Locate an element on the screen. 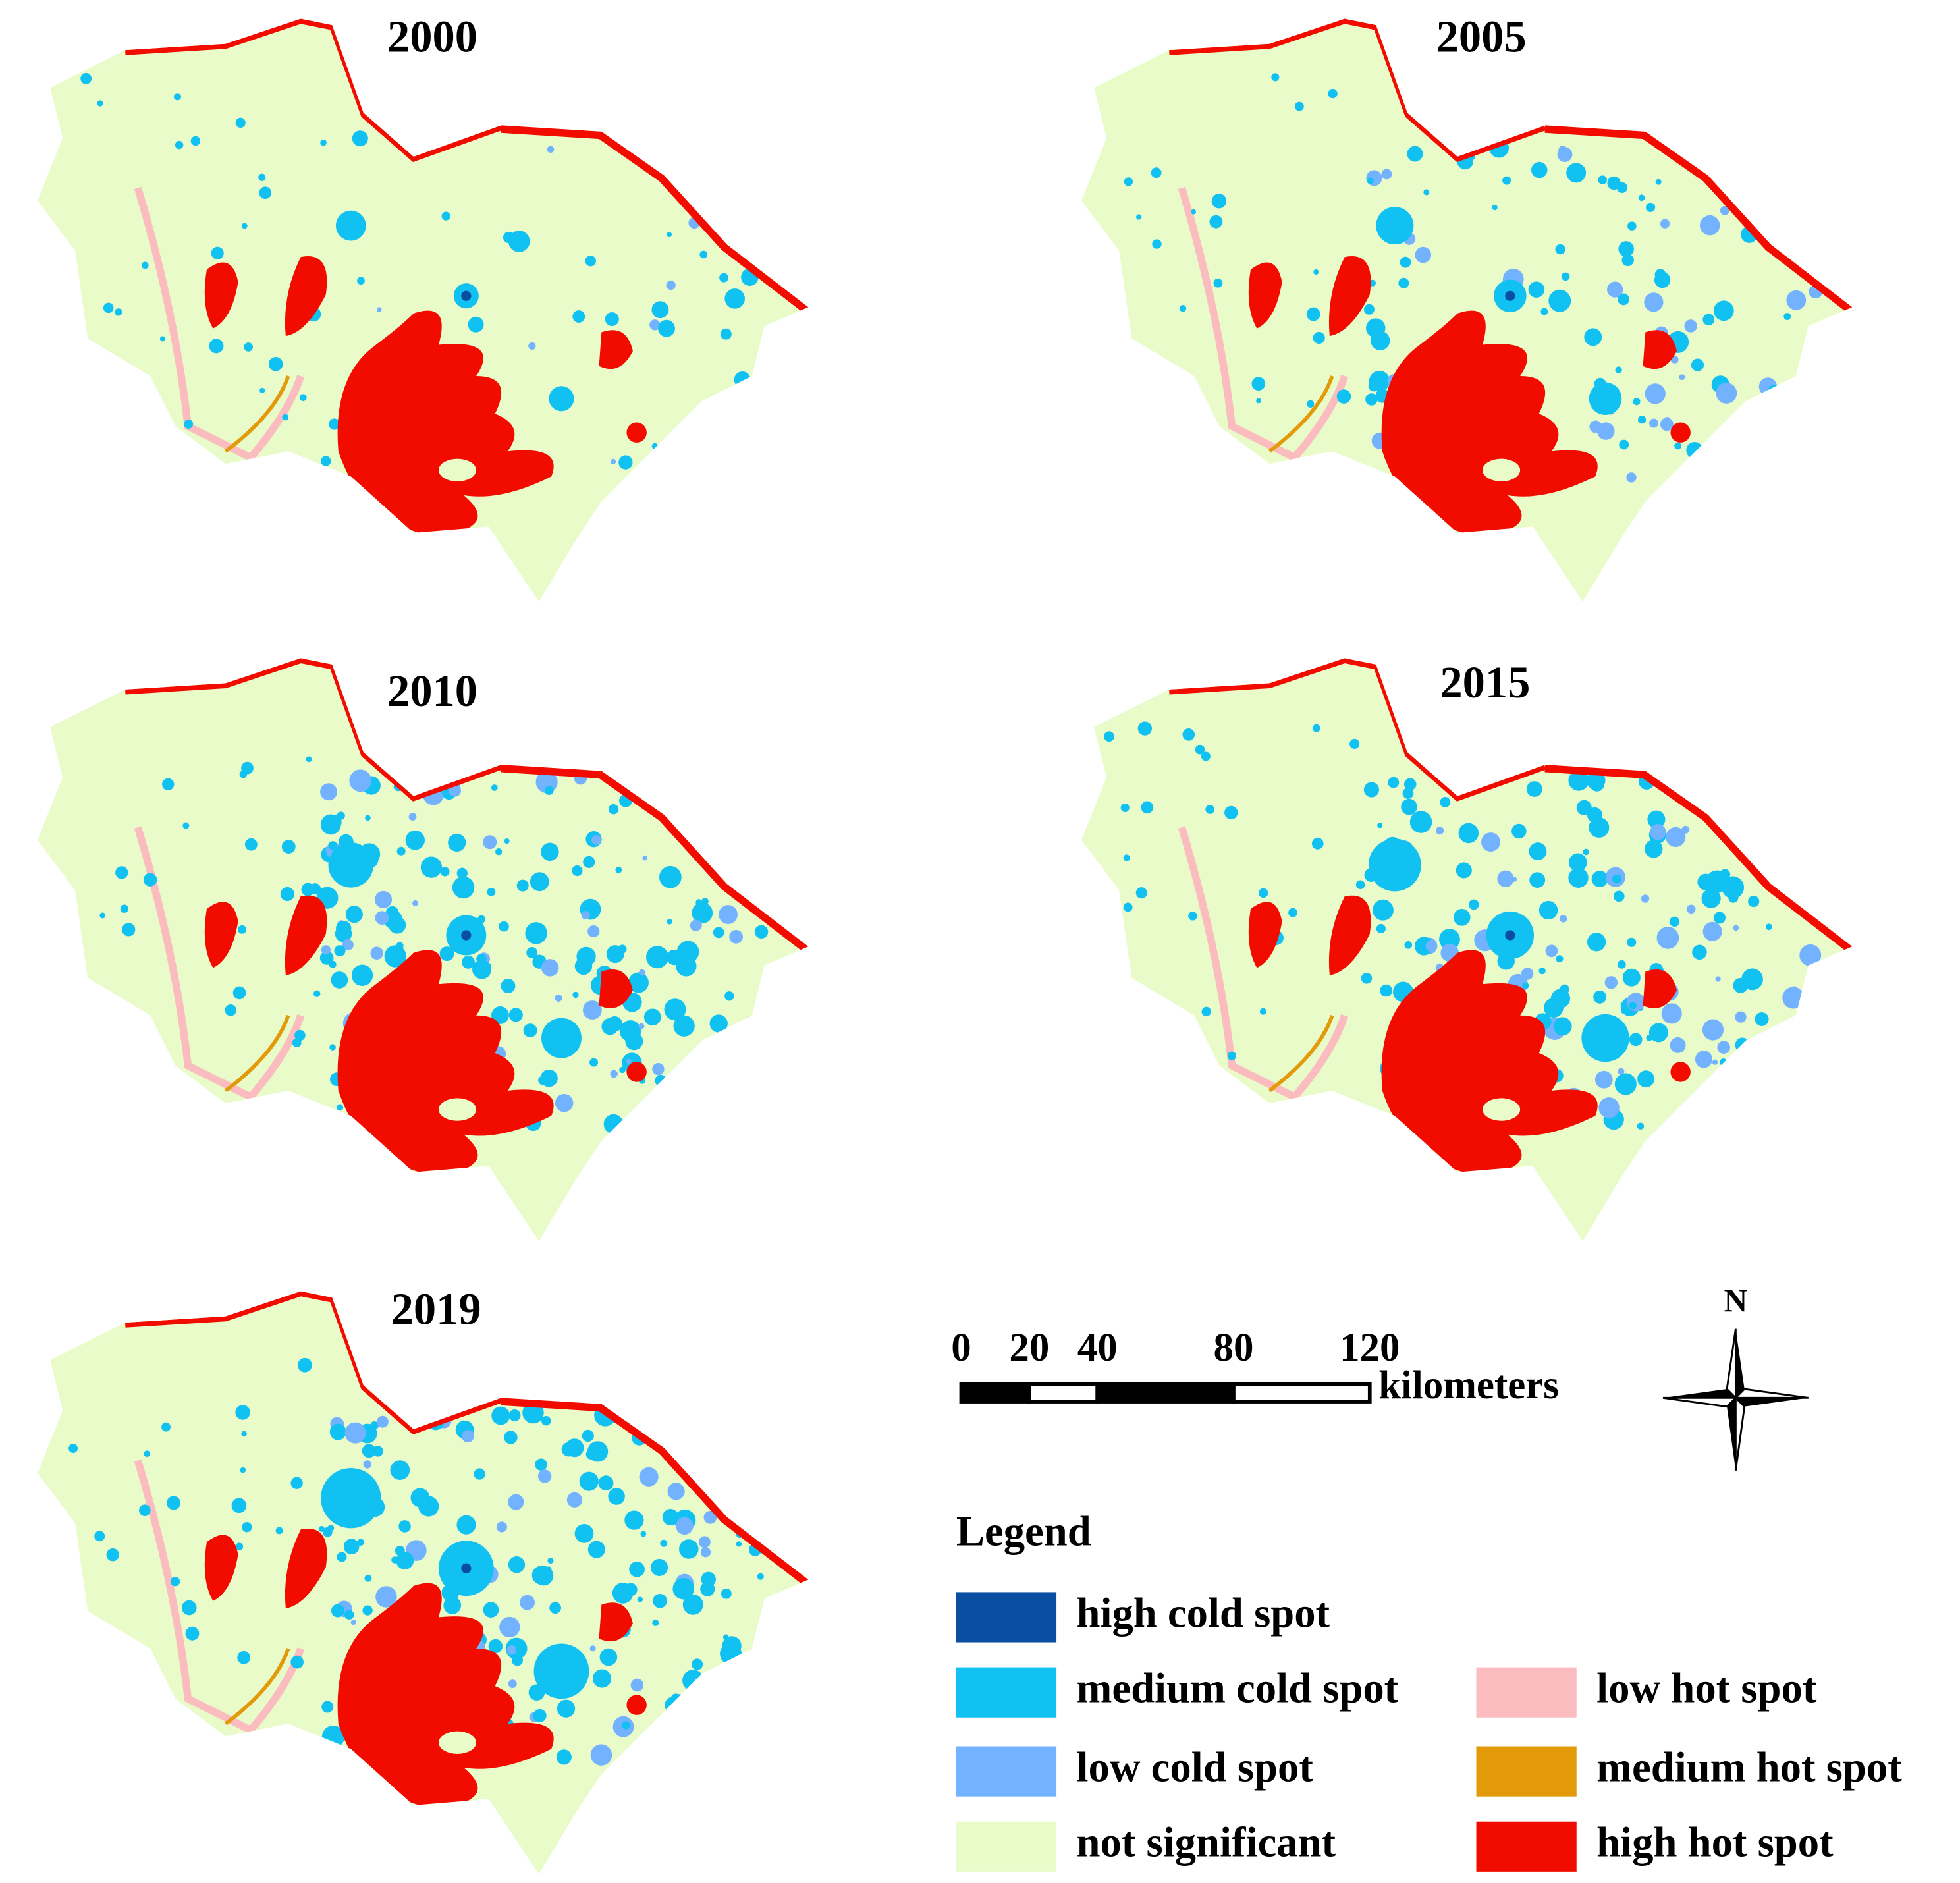 This screenshot has width=1960, height=1883. scale-label: 120 is located at coordinates (1370, 1348).